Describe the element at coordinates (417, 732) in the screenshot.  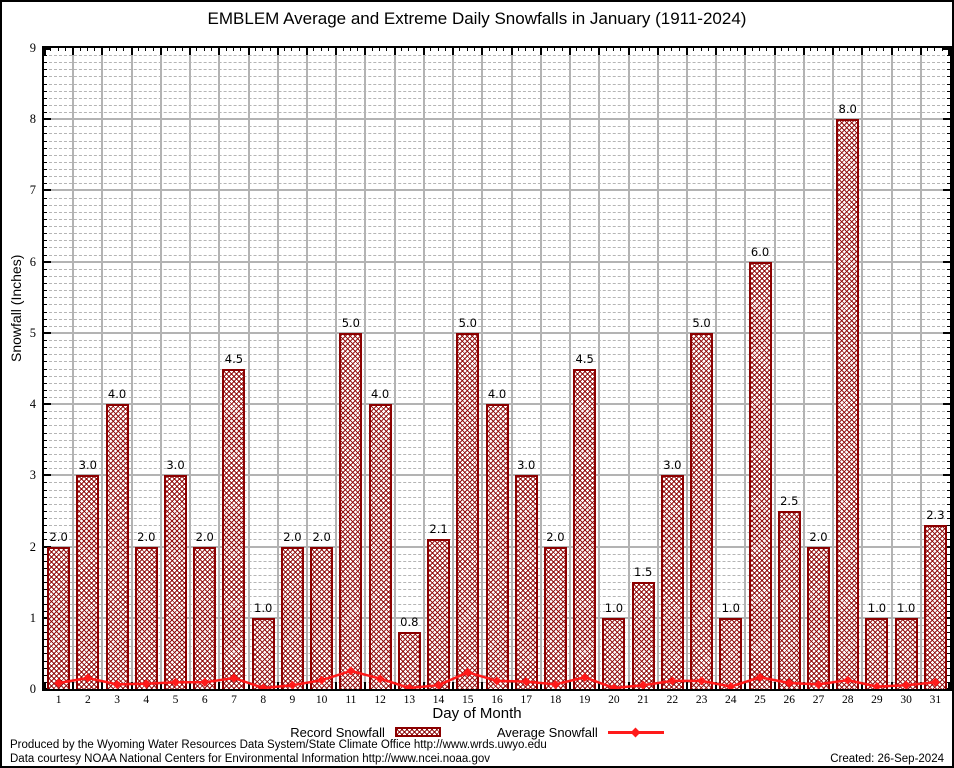
I see `record-snowfall-swatch-icon` at that location.